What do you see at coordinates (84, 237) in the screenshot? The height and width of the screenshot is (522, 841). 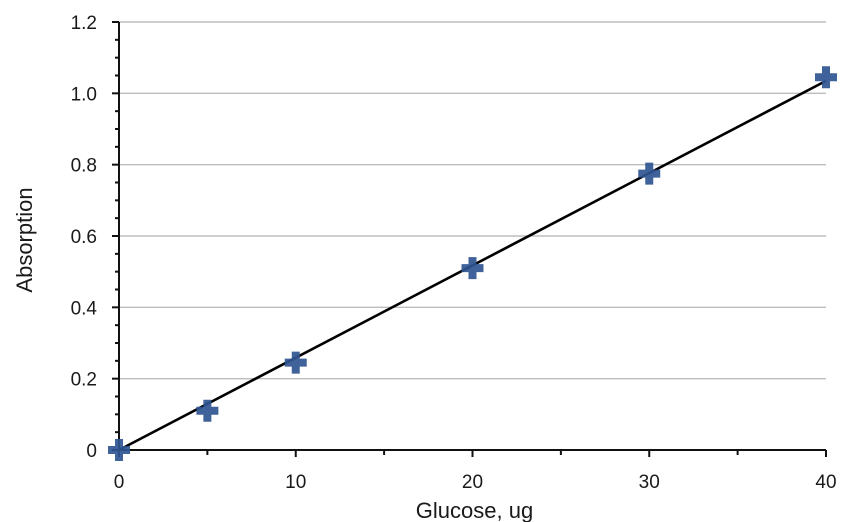 I see `y-tick-label-3: 0.6` at bounding box center [84, 237].